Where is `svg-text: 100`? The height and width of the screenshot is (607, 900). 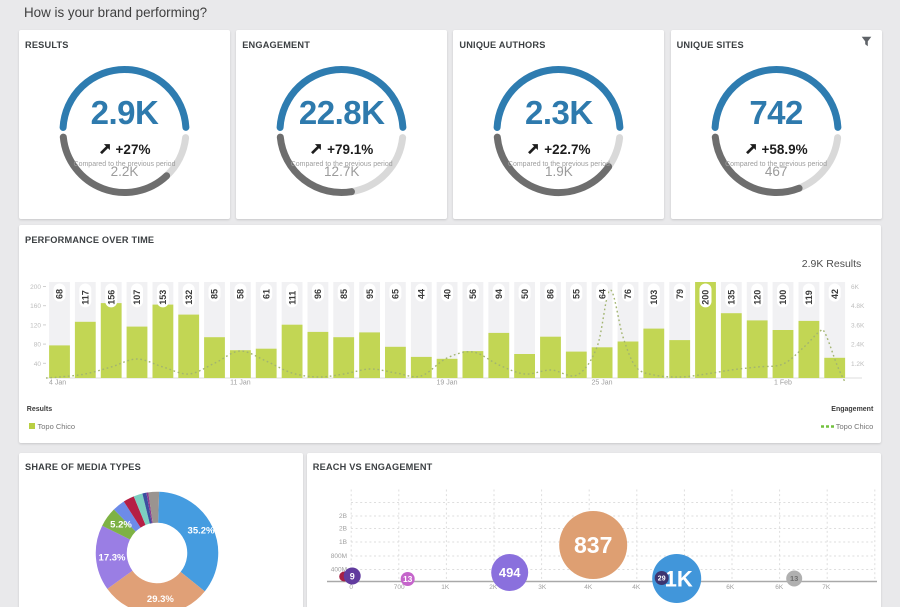 svg-text: 100 is located at coordinates (783, 297).